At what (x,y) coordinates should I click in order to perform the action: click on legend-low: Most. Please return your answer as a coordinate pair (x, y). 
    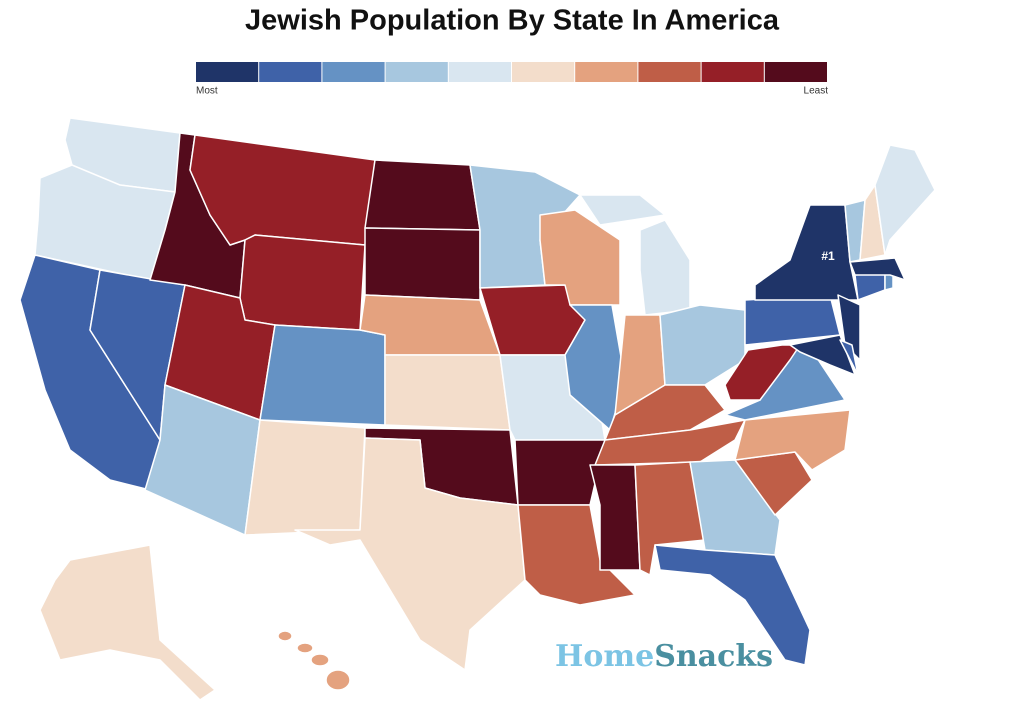
    Looking at the image, I should click on (207, 91).